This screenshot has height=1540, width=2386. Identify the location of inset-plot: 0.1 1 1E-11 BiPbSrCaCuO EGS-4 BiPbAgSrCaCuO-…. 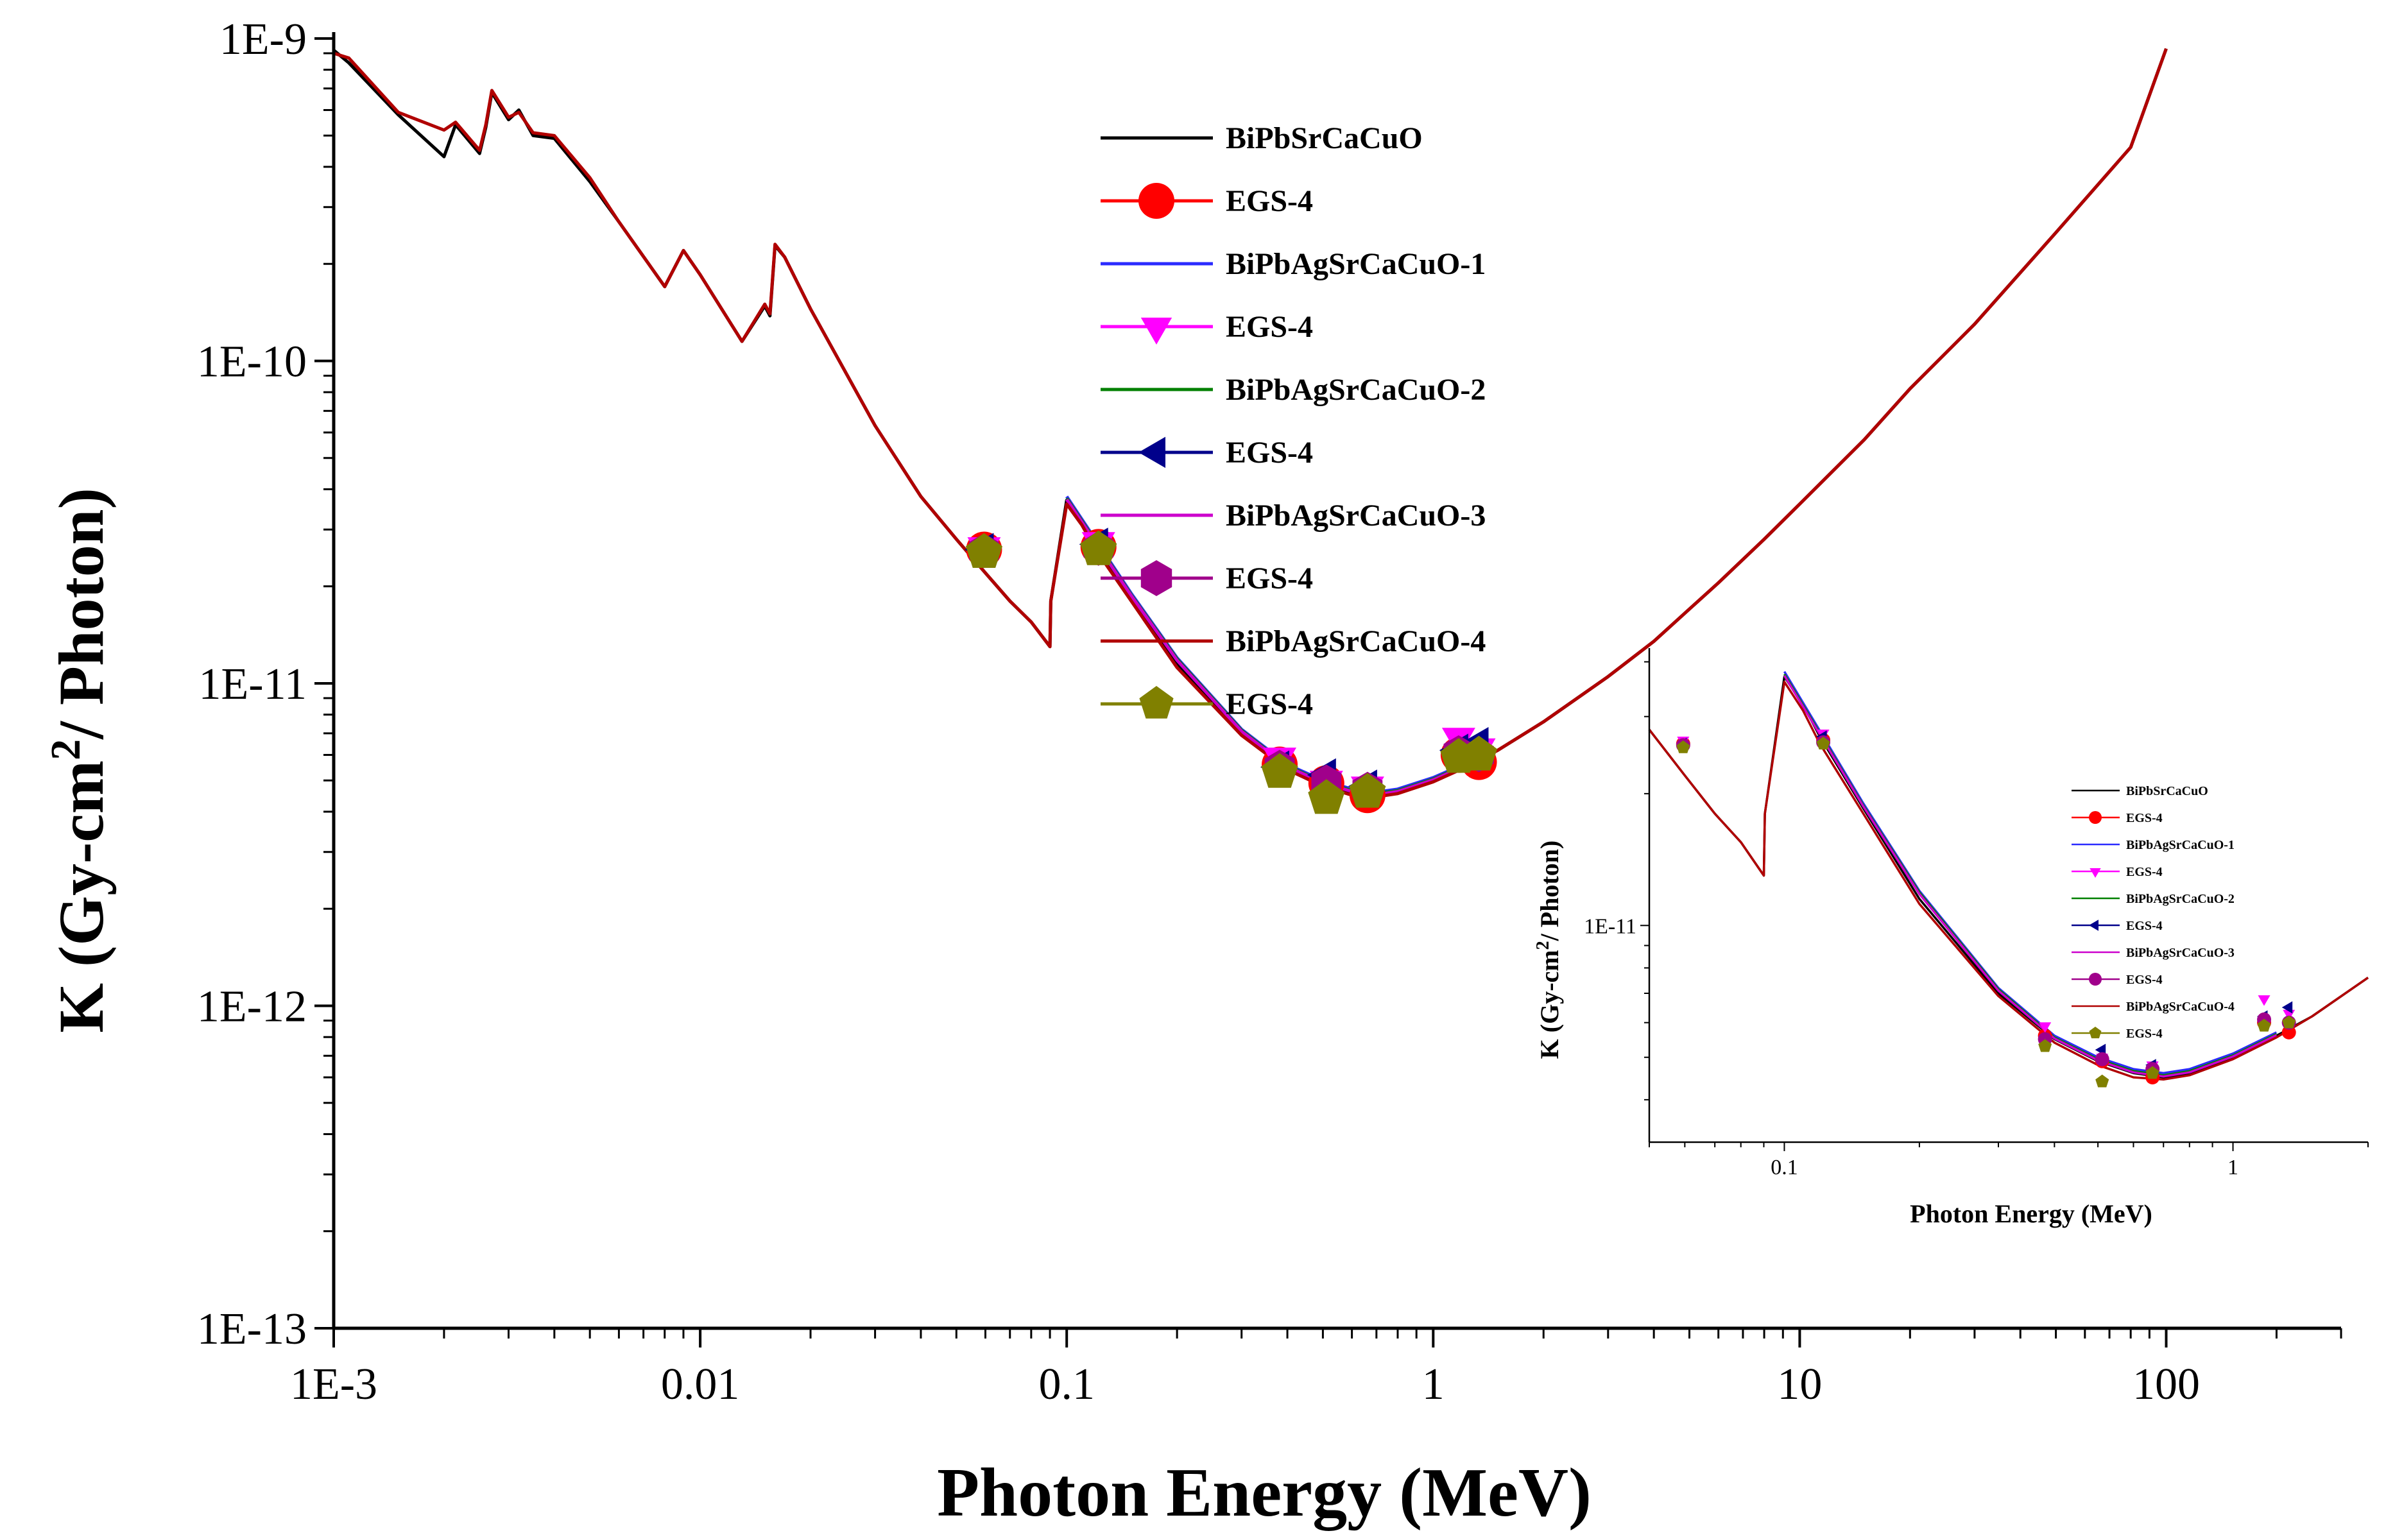
(1951, 938).